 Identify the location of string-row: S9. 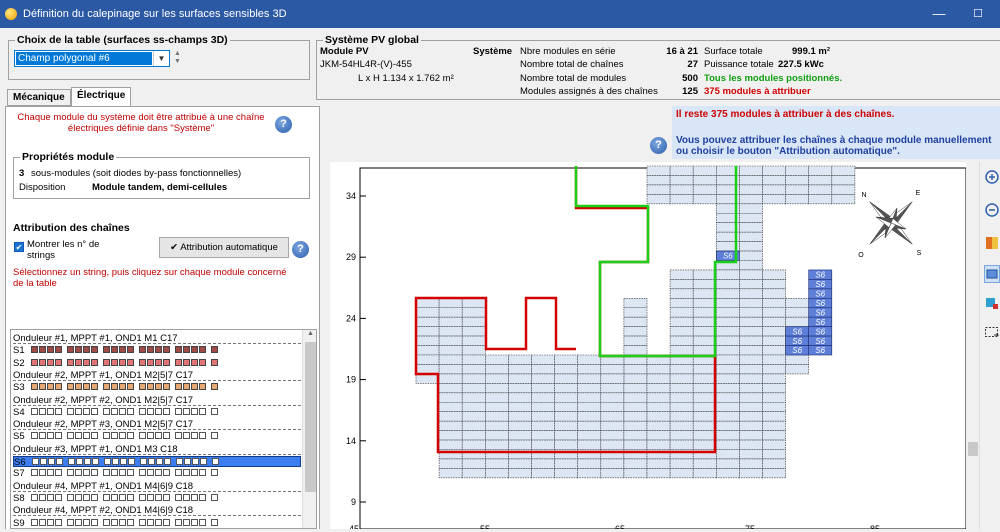
(157, 523).